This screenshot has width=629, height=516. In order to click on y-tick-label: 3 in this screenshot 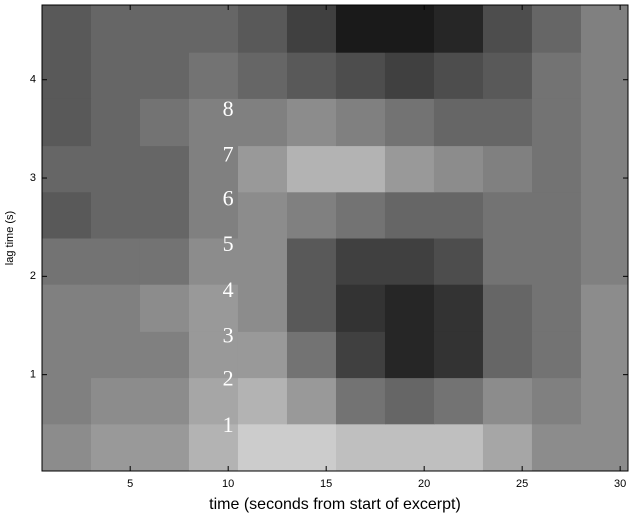, I will do `click(33, 178)`.